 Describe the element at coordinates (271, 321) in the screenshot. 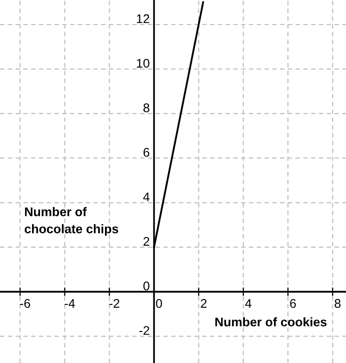

I see `x-axis-title: Number of cookies` at that location.